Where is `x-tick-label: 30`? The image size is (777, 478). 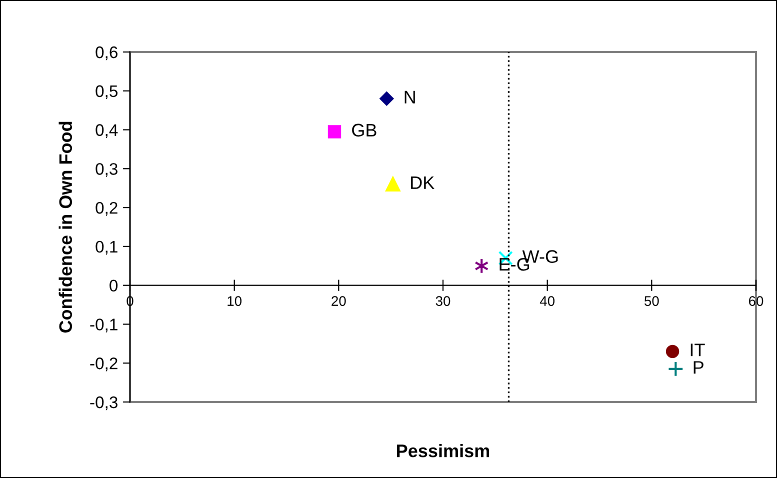
x-tick-label: 30 is located at coordinates (443, 301).